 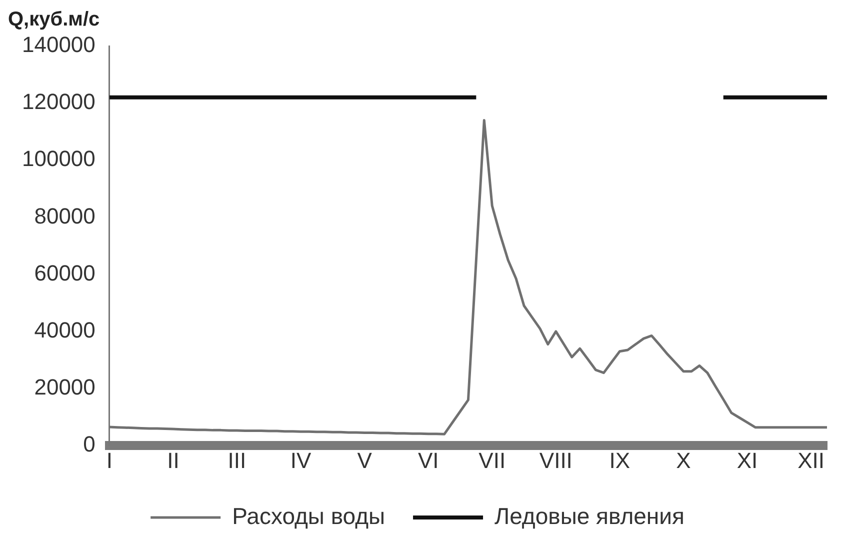 What do you see at coordinates (65, 273) in the screenshot?
I see `y-tick-label: 60000` at bounding box center [65, 273].